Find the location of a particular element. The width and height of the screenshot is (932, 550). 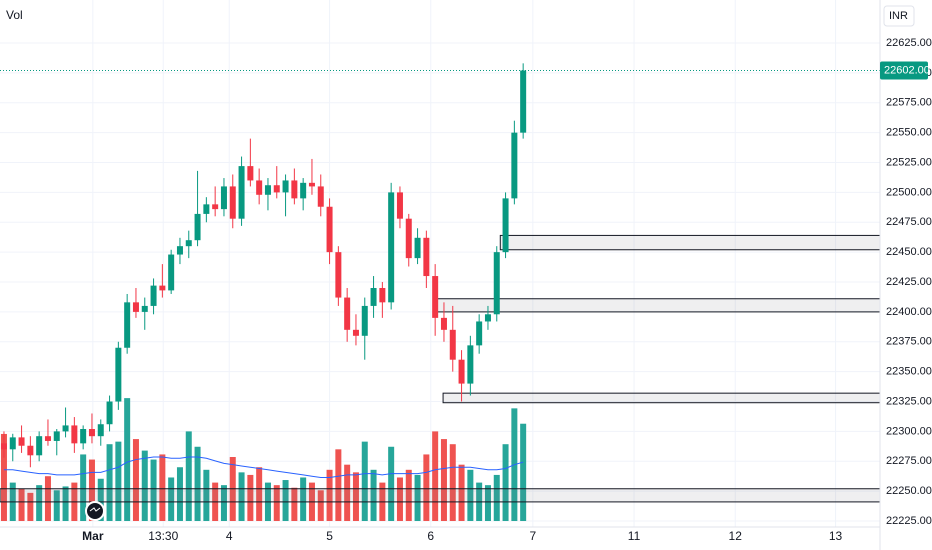

y-tick-label: 22225.00 is located at coordinates (909, 521).